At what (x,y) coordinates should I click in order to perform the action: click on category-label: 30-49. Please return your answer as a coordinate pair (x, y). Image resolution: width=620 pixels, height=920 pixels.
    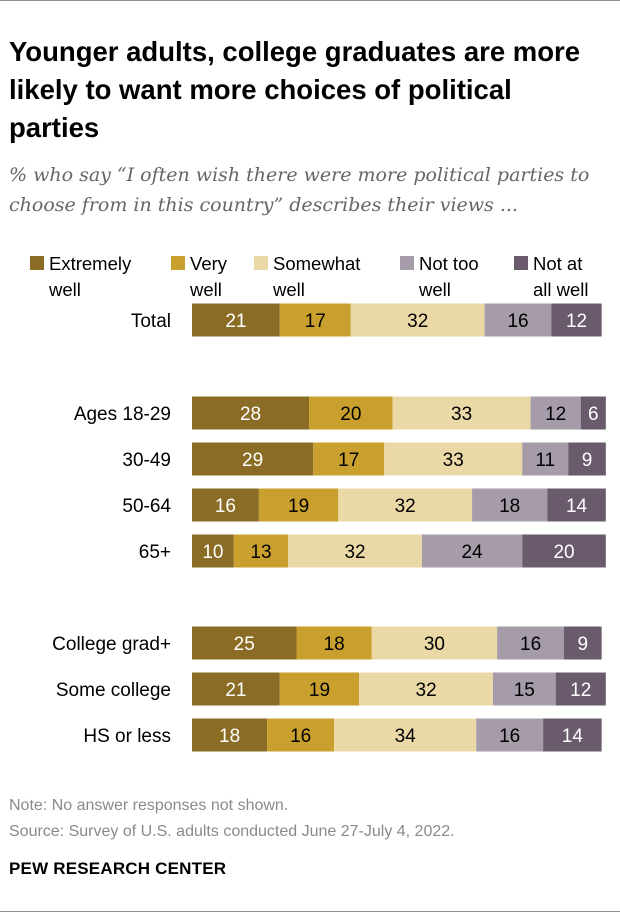
    Looking at the image, I should click on (146, 460).